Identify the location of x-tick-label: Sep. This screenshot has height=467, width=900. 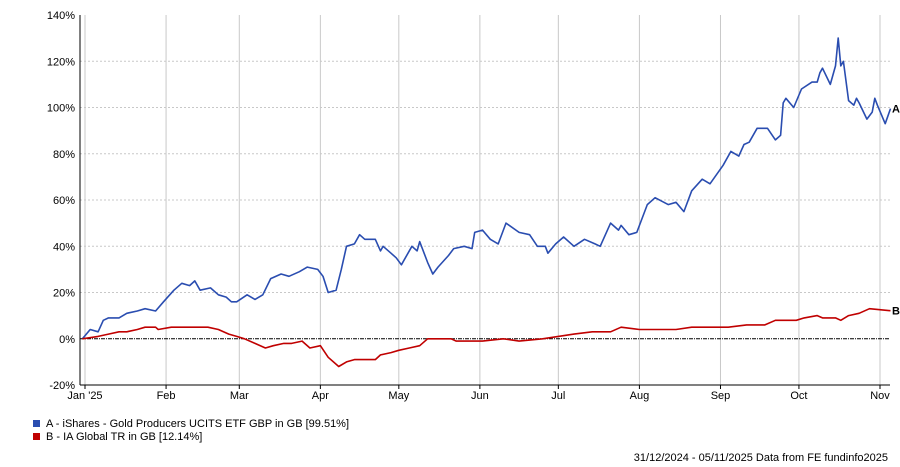
(721, 396).